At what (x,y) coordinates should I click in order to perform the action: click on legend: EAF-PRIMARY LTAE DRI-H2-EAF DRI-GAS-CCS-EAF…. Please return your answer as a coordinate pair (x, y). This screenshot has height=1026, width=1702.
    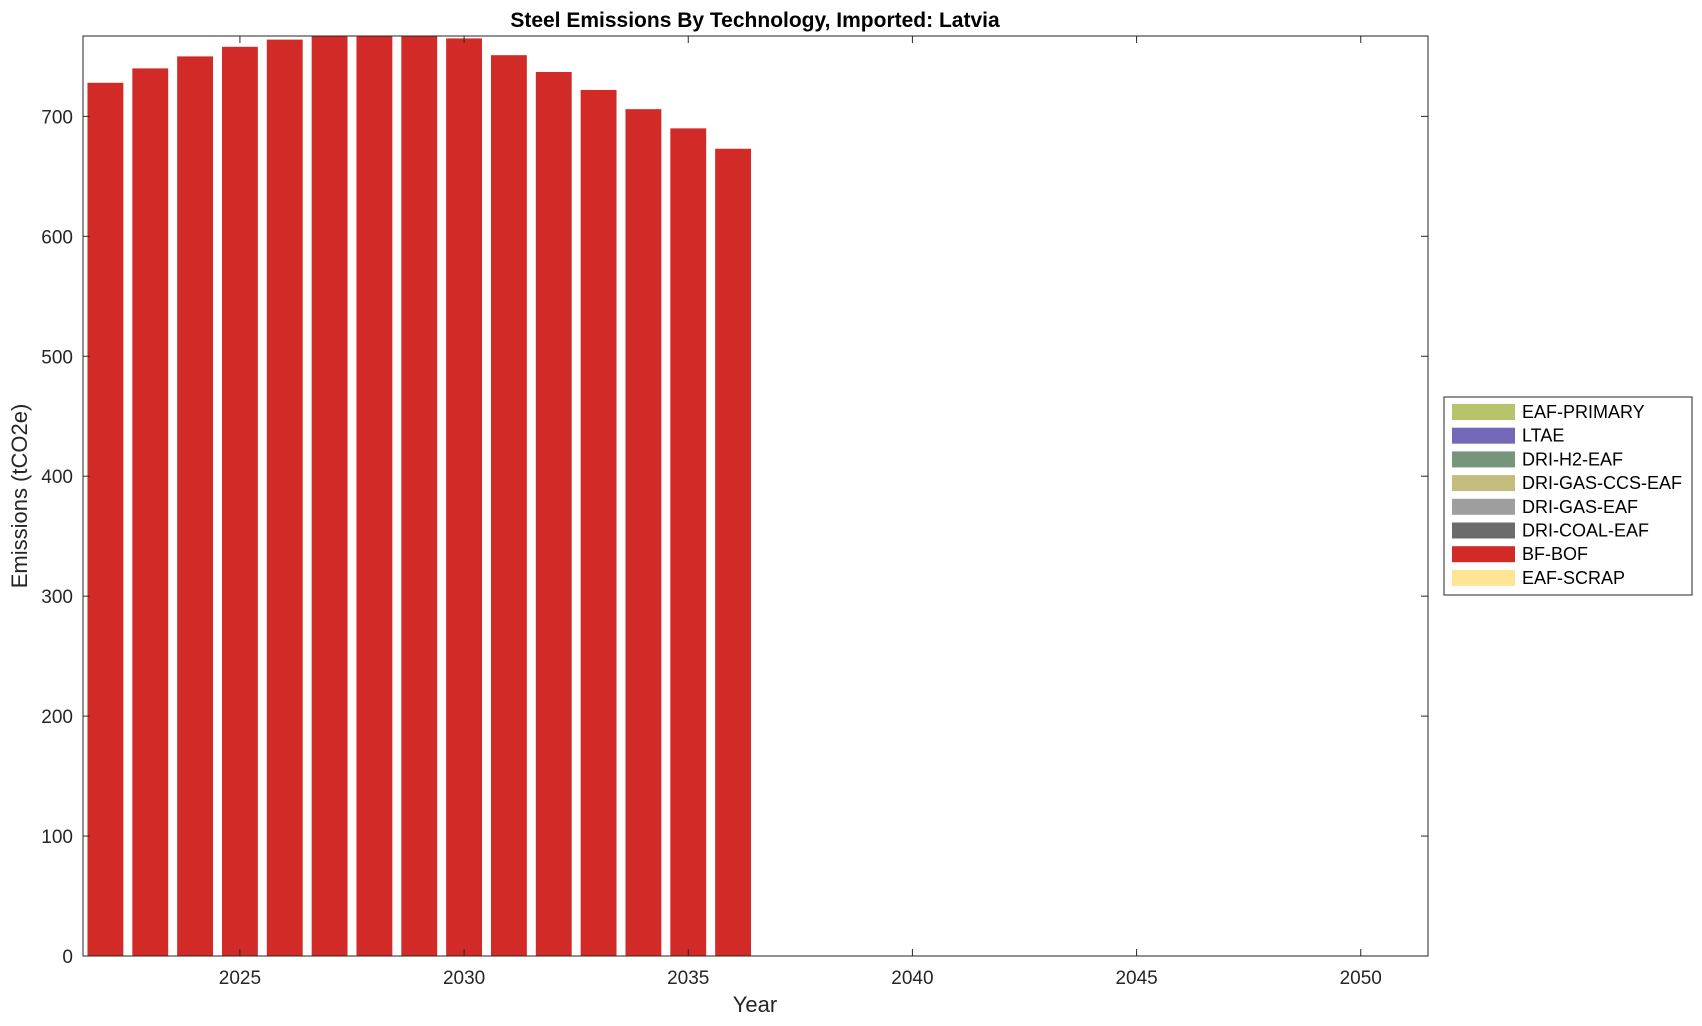
    Looking at the image, I should click on (1568, 496).